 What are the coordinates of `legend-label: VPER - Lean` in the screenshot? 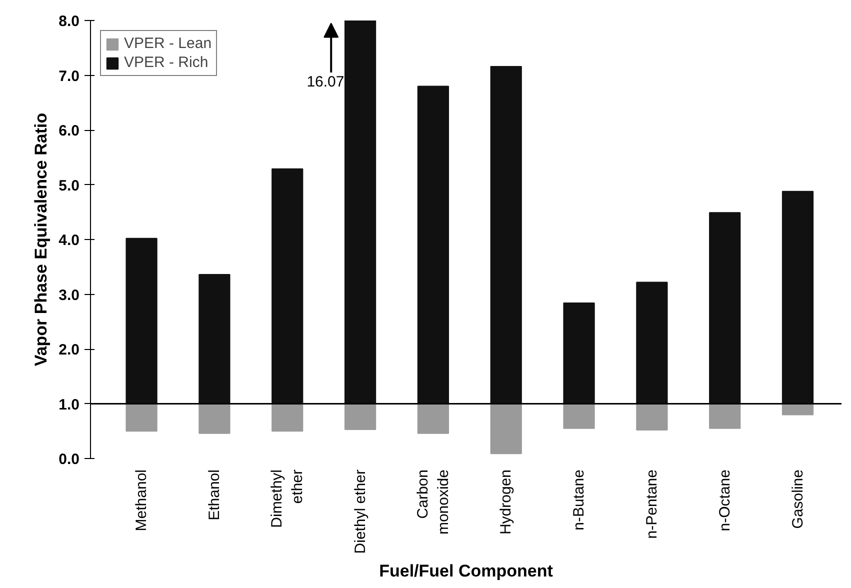 It's located at (168, 43).